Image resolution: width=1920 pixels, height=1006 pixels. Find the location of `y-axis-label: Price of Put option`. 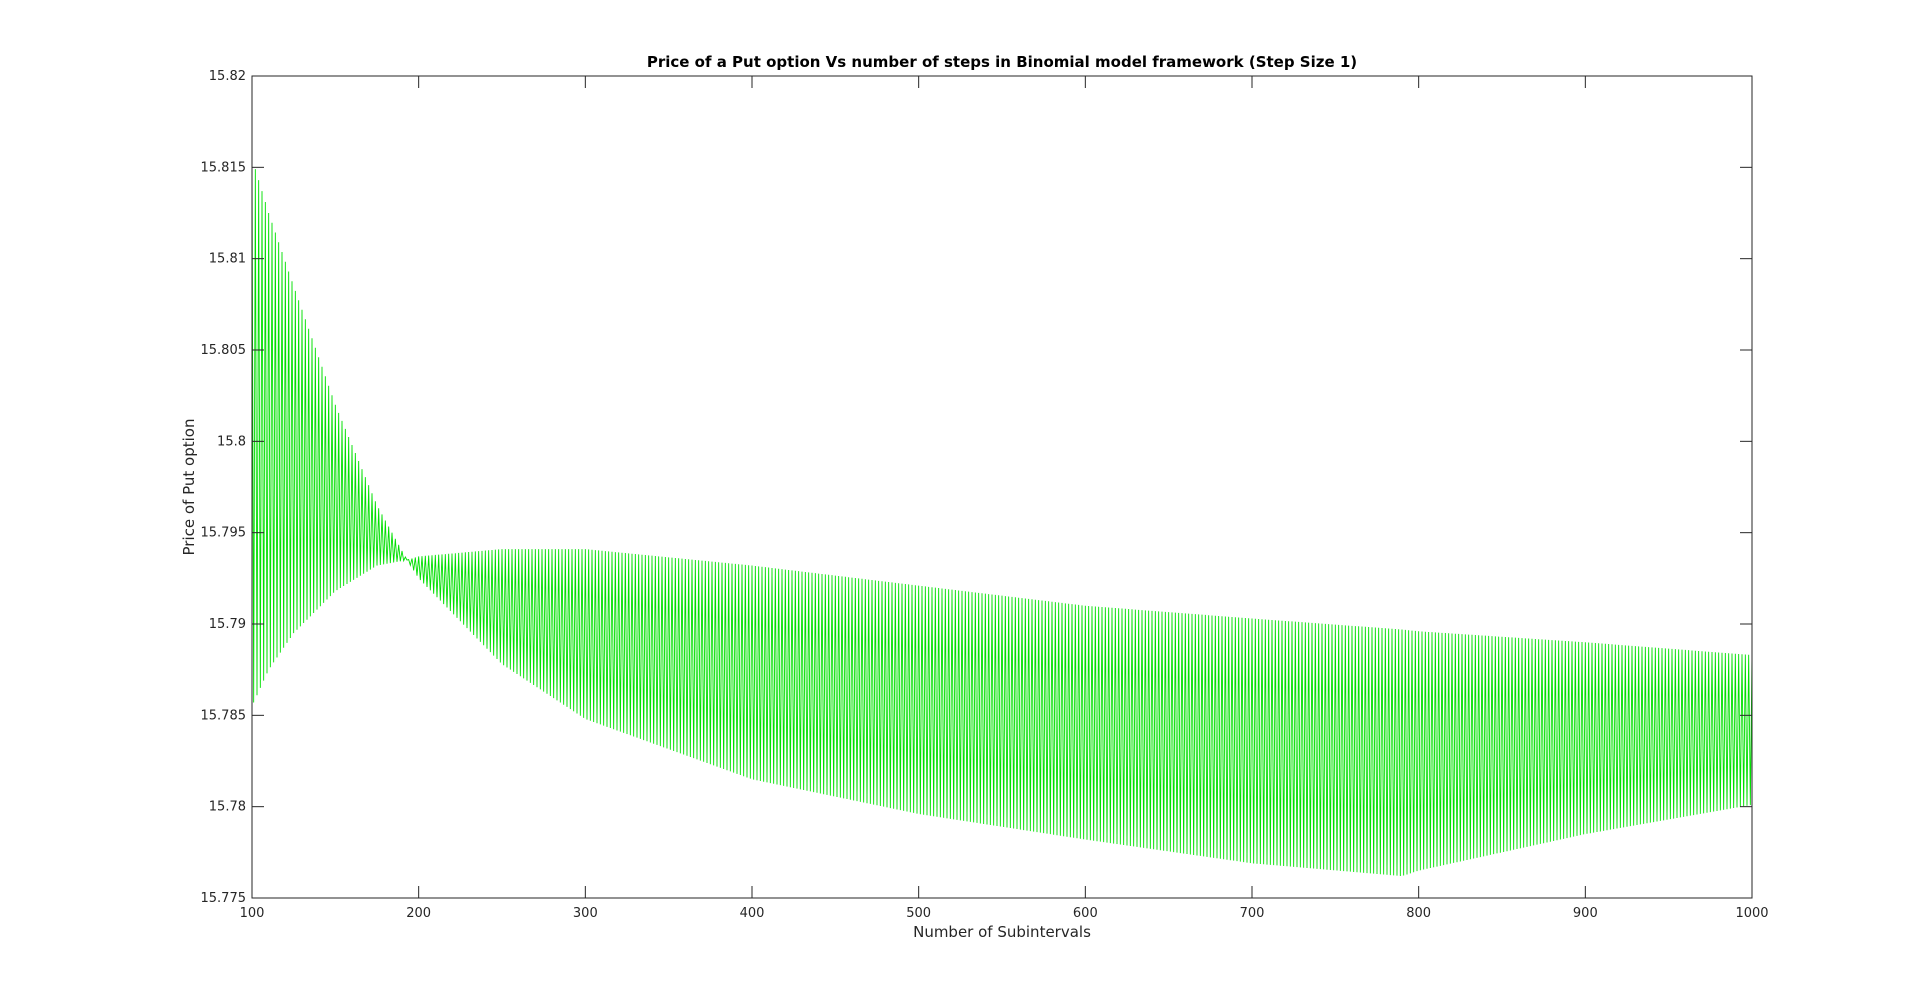

y-axis-label: Price of Put option is located at coordinates (189, 487).